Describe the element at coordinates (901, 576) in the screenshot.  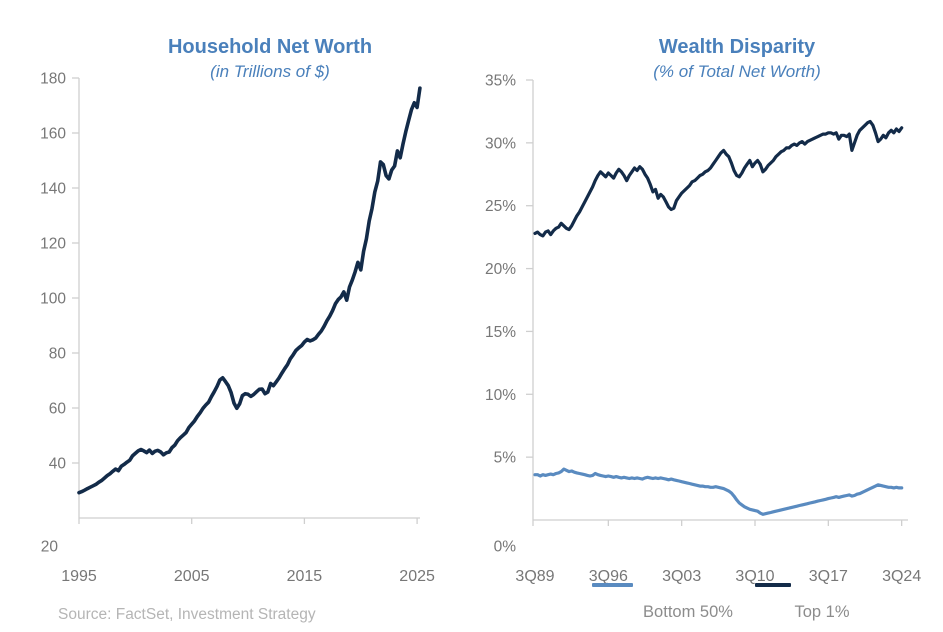
I see `x-tick-label-1: 3Q24` at that location.